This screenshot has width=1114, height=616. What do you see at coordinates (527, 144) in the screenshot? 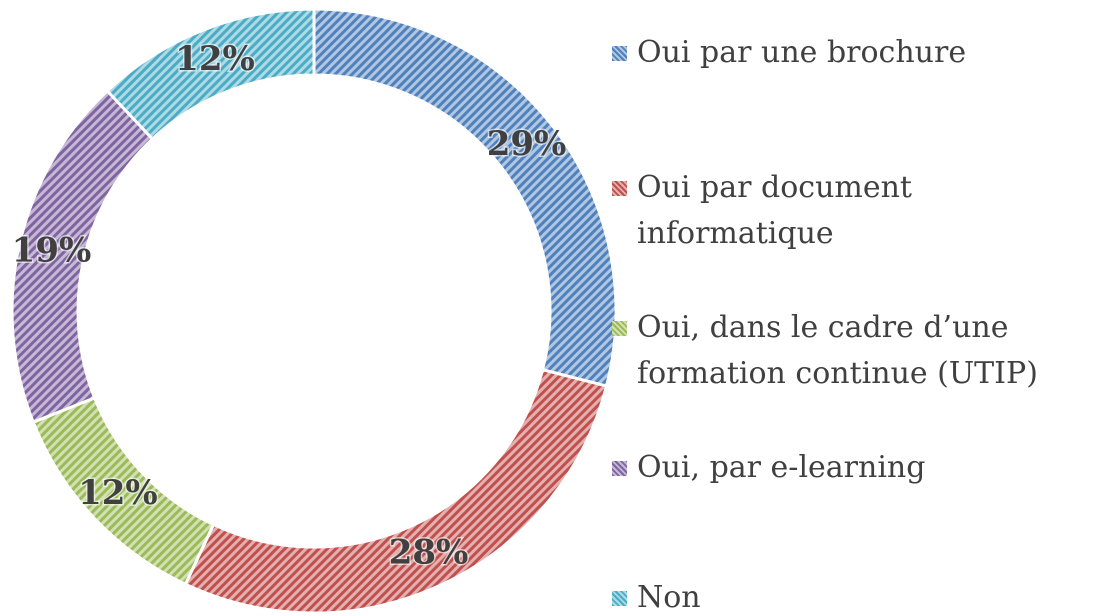
I see `slice-label: 29%` at bounding box center [527, 144].